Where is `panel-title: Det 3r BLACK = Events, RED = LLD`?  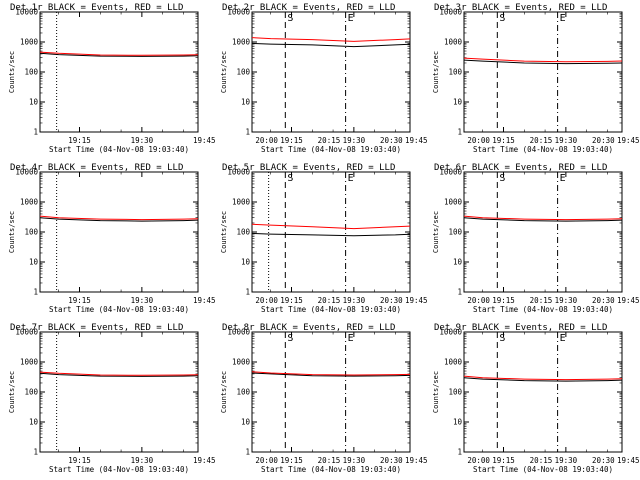 panel-title: Det 3r BLACK = Events, RED = LLD is located at coordinates (520, 8).